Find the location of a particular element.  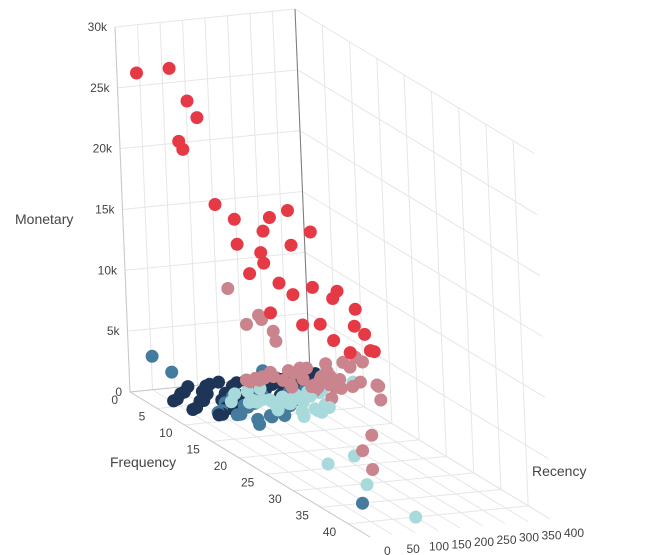

monetary-tick-label: 25k is located at coordinates (100, 88).